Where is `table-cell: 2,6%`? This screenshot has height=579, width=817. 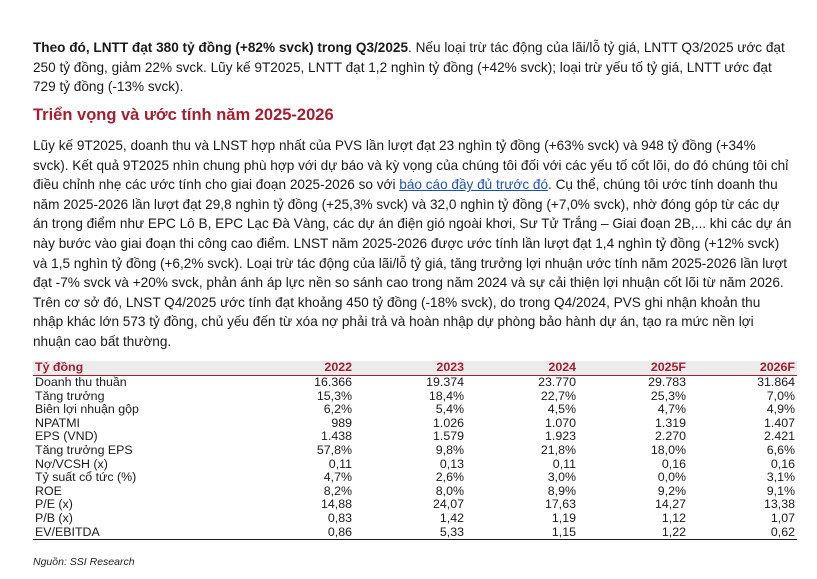
table-cell: 2,6% is located at coordinates (449, 477).